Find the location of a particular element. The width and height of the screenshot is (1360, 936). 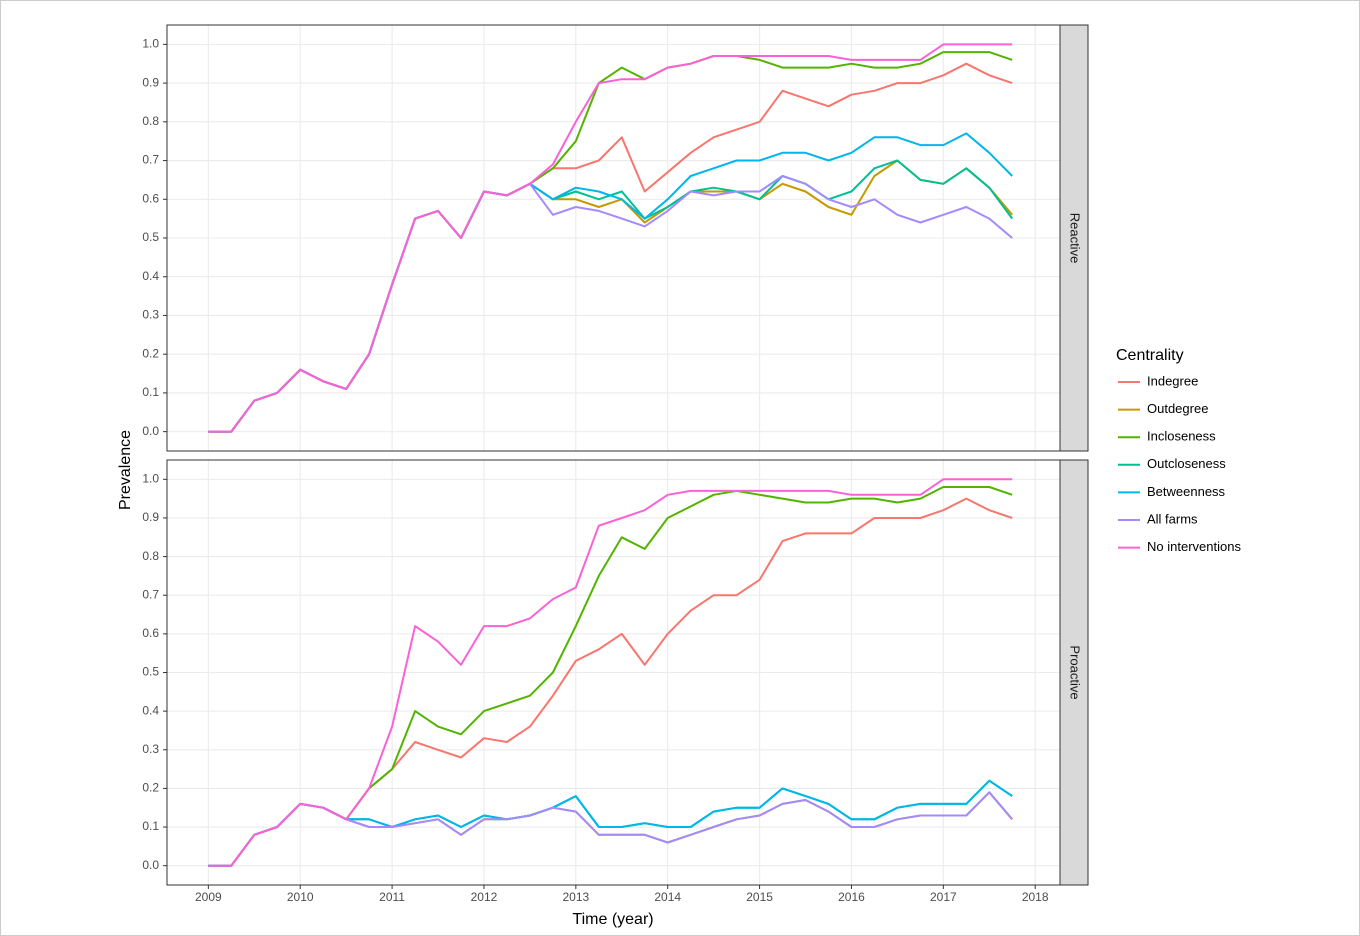

legend-title: Centrality is located at coordinates (1150, 355).